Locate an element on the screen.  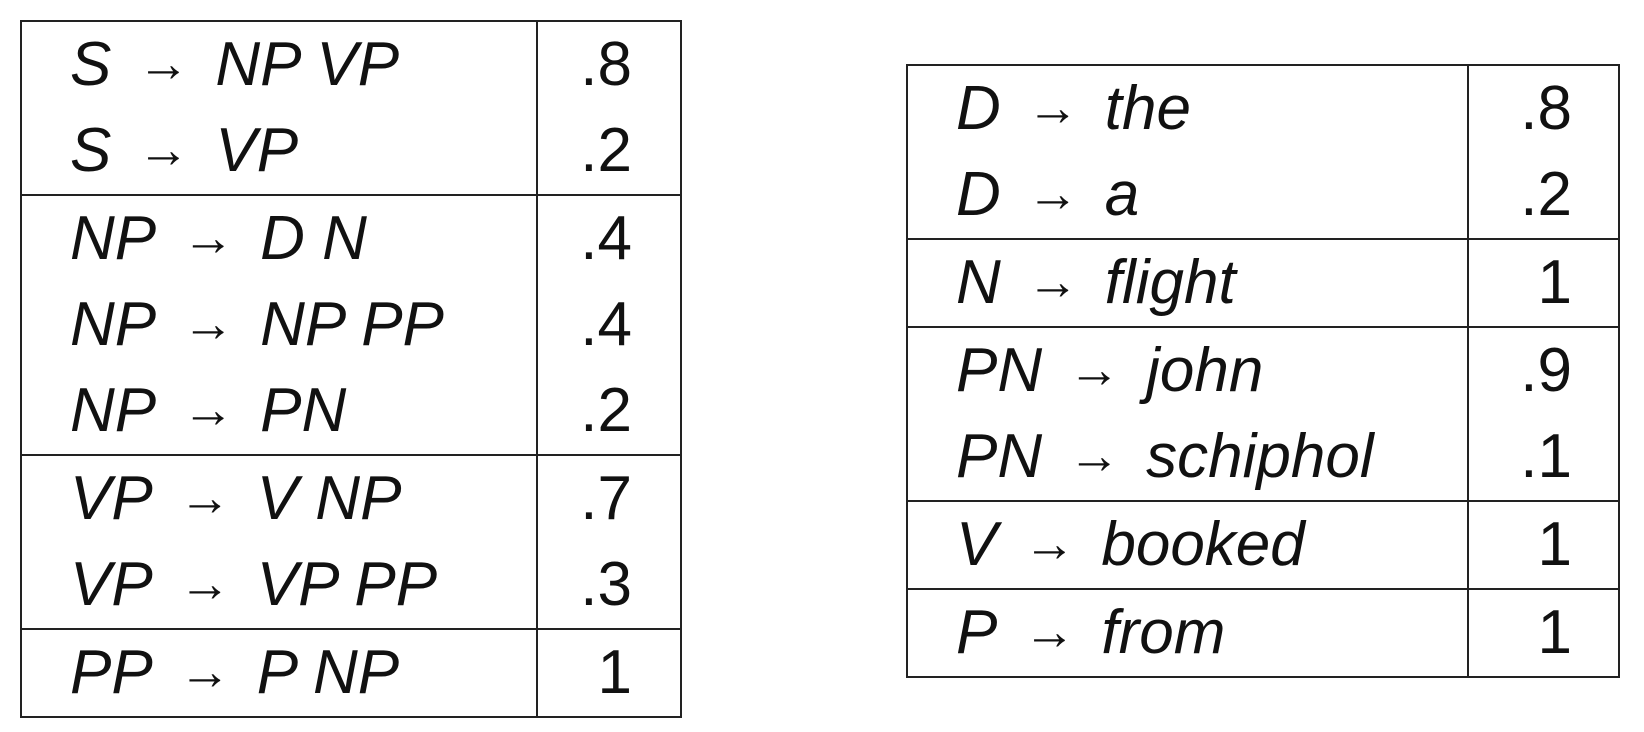
rules-cell: PP → P NP is located at coordinates (279, 673).